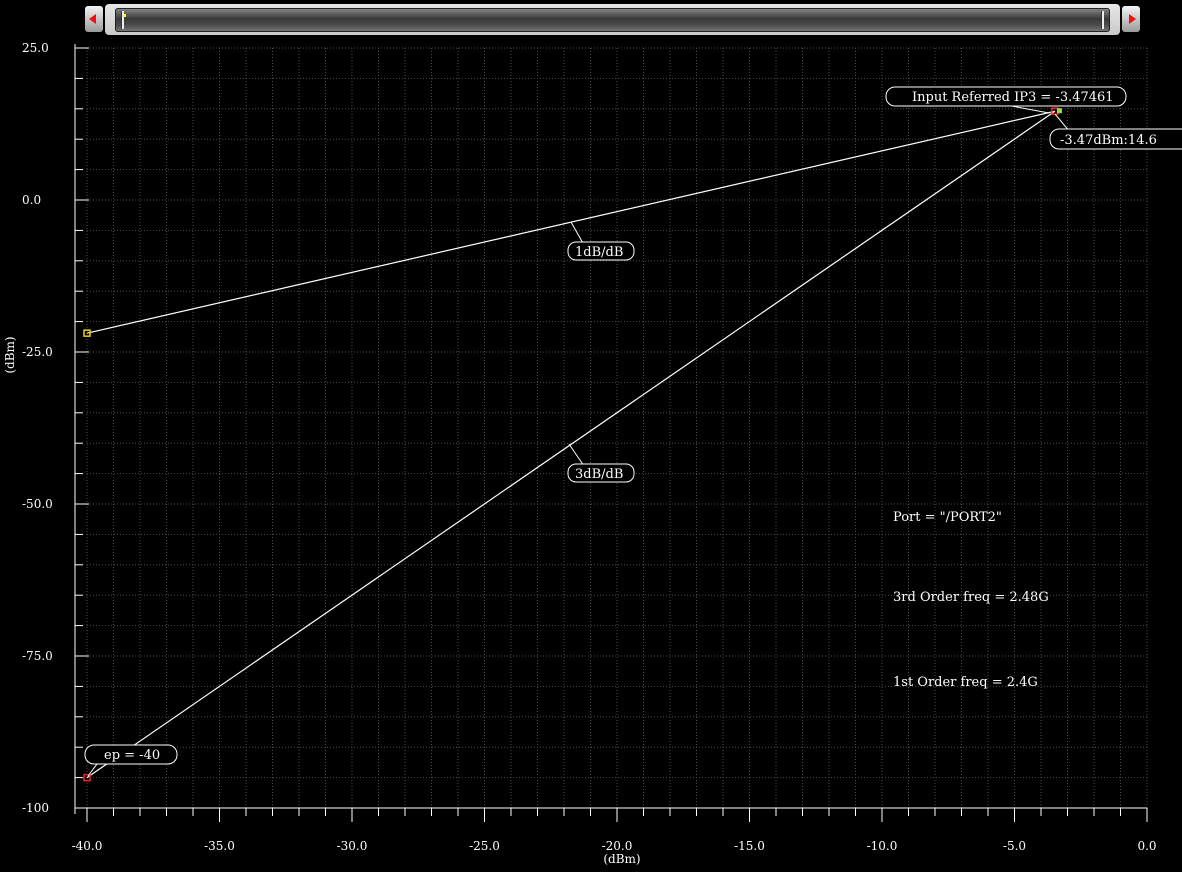  I want to click on y-tick-label: -50.0, so click(37, 504).